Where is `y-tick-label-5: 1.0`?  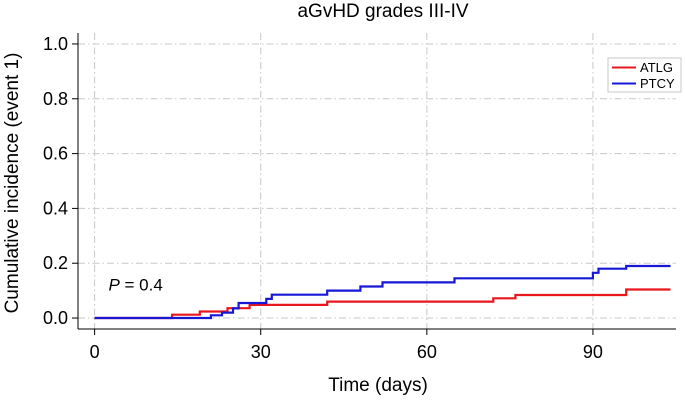 y-tick-label-5: 1.0 is located at coordinates (55, 44).